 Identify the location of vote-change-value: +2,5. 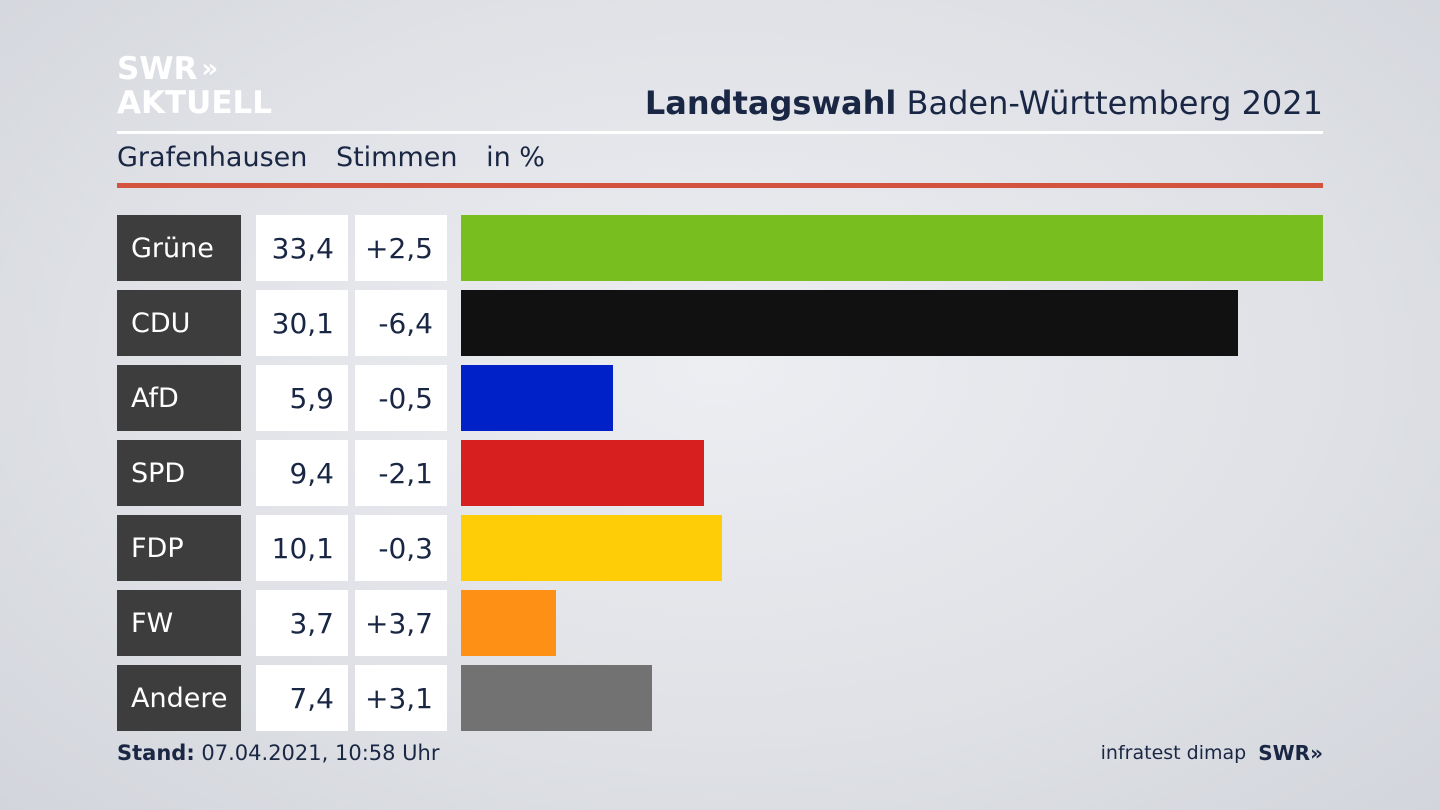
(401, 248).